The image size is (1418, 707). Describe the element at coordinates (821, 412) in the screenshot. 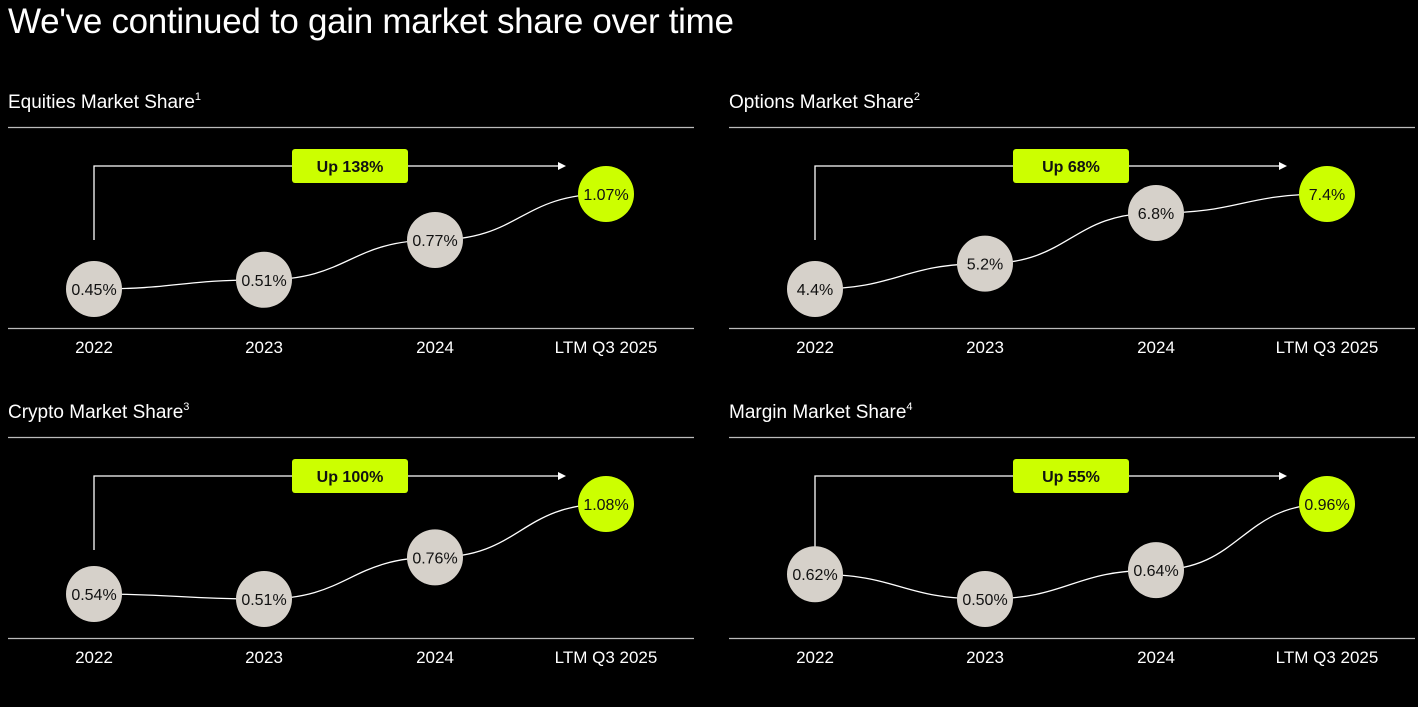

I see `chart-title: Margin Market Share4` at that location.